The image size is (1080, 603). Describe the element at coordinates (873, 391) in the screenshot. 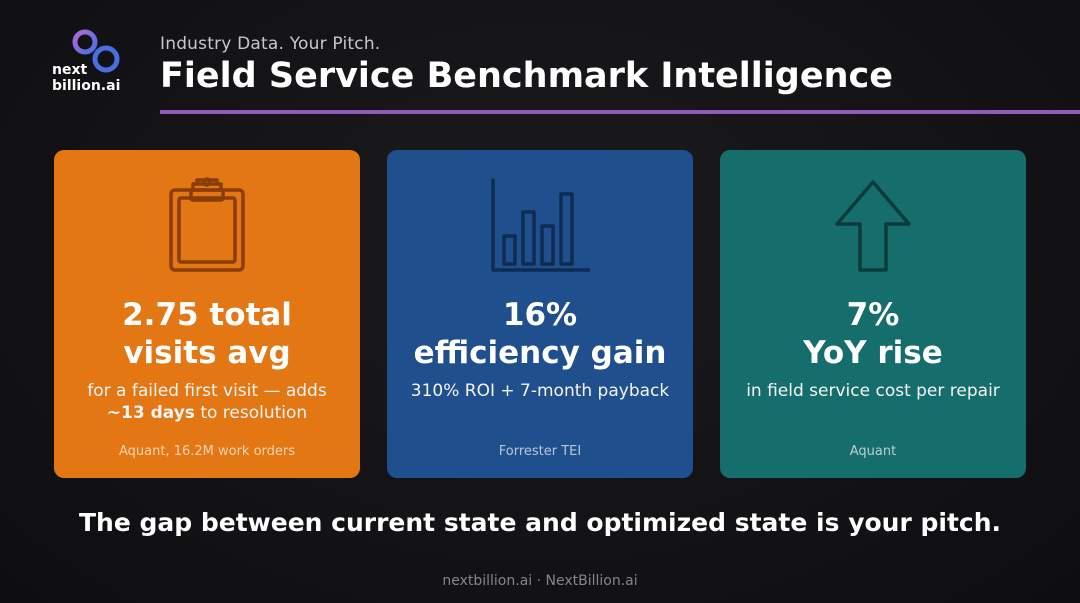

I see `stat-description: in field service cost per repair` at that location.